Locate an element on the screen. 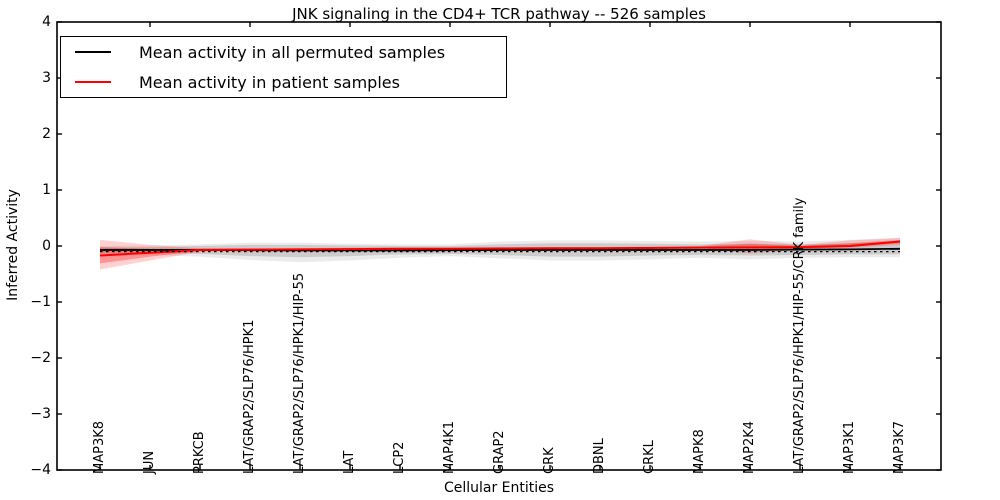 The image size is (1000, 500). y-tick-label: 2 is located at coordinates (46, 134).